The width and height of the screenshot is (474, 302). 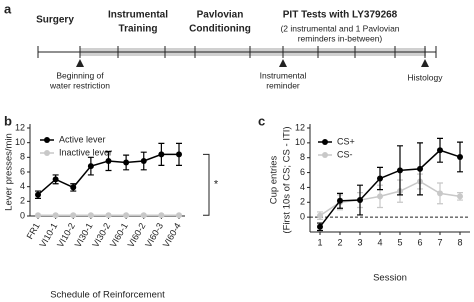 I want to click on phase-note: reminders in-between), so click(x=340, y=38).